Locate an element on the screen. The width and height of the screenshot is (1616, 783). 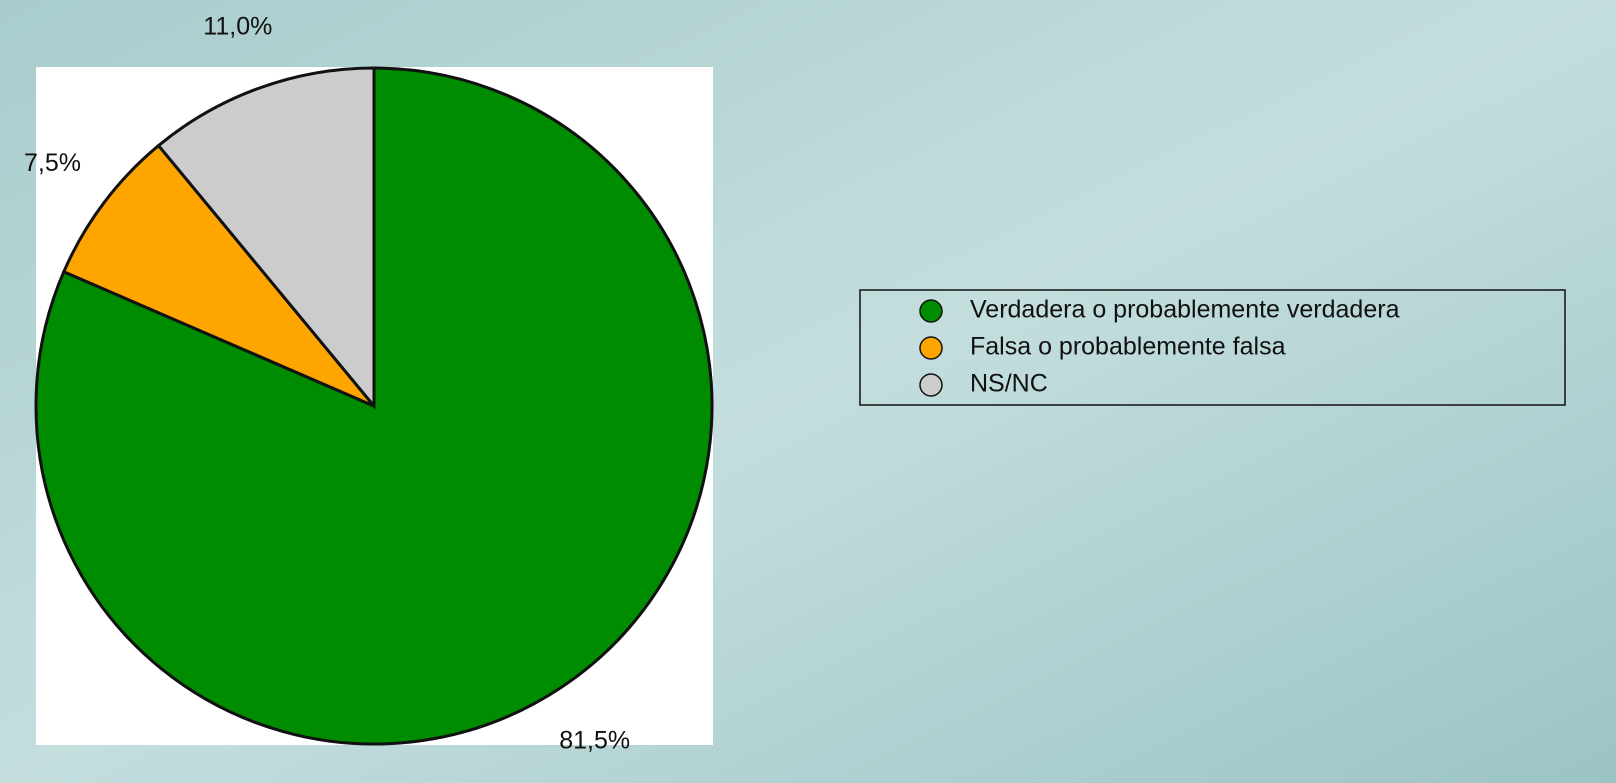
data-label: 11,0% is located at coordinates (237, 26).